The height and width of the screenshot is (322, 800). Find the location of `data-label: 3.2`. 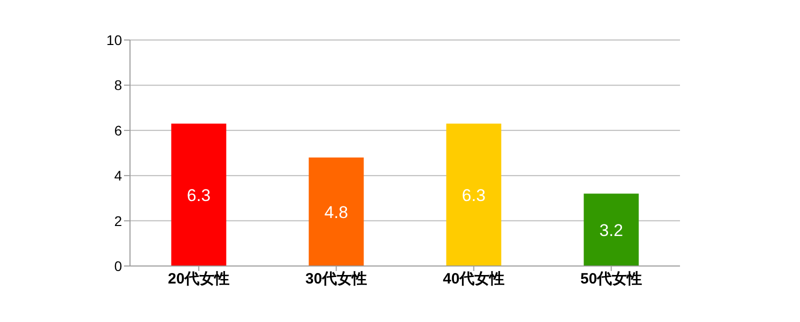

data-label: 3.2 is located at coordinates (611, 230).